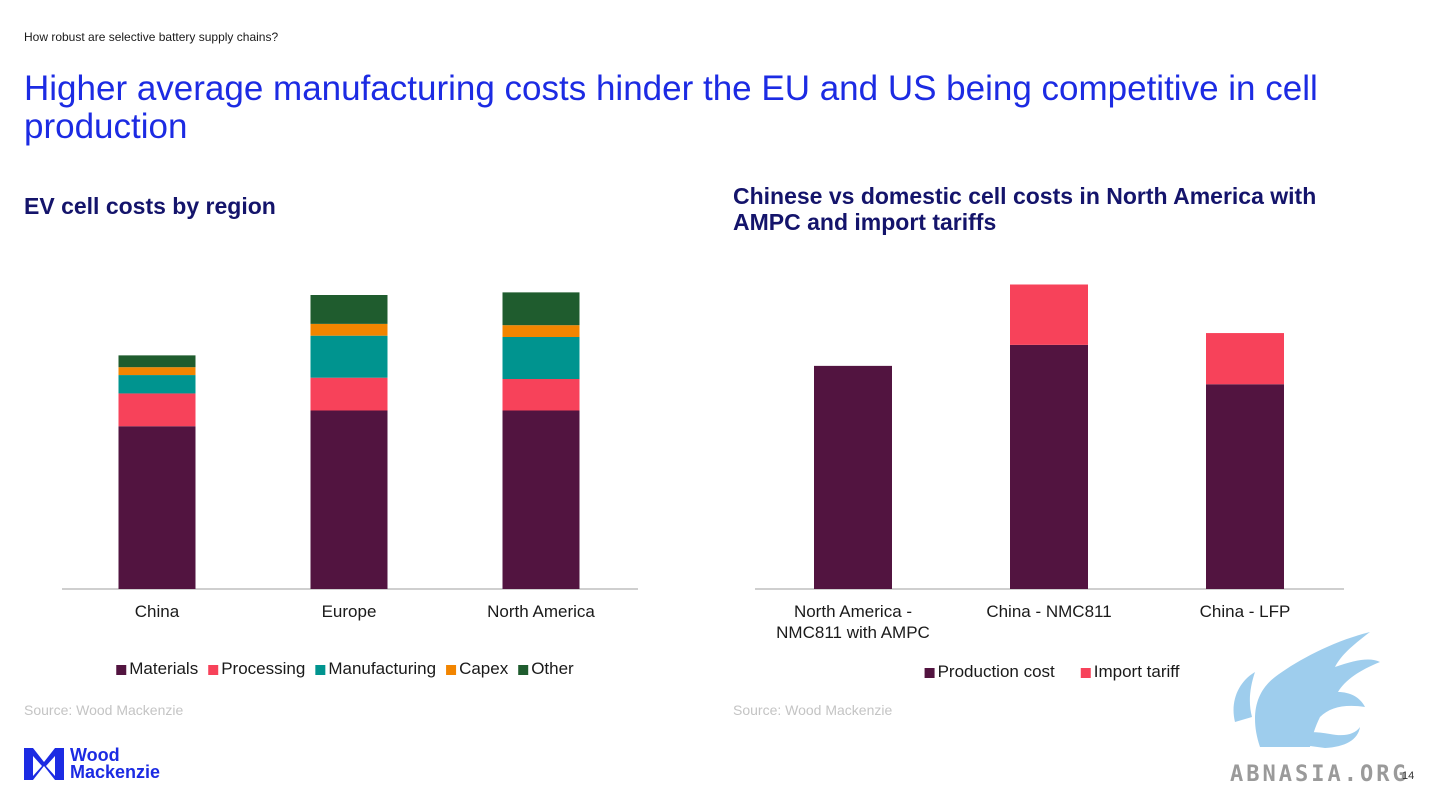 The image size is (1440, 810). I want to click on bar-segment-manufacturing-north-america, so click(541, 358).